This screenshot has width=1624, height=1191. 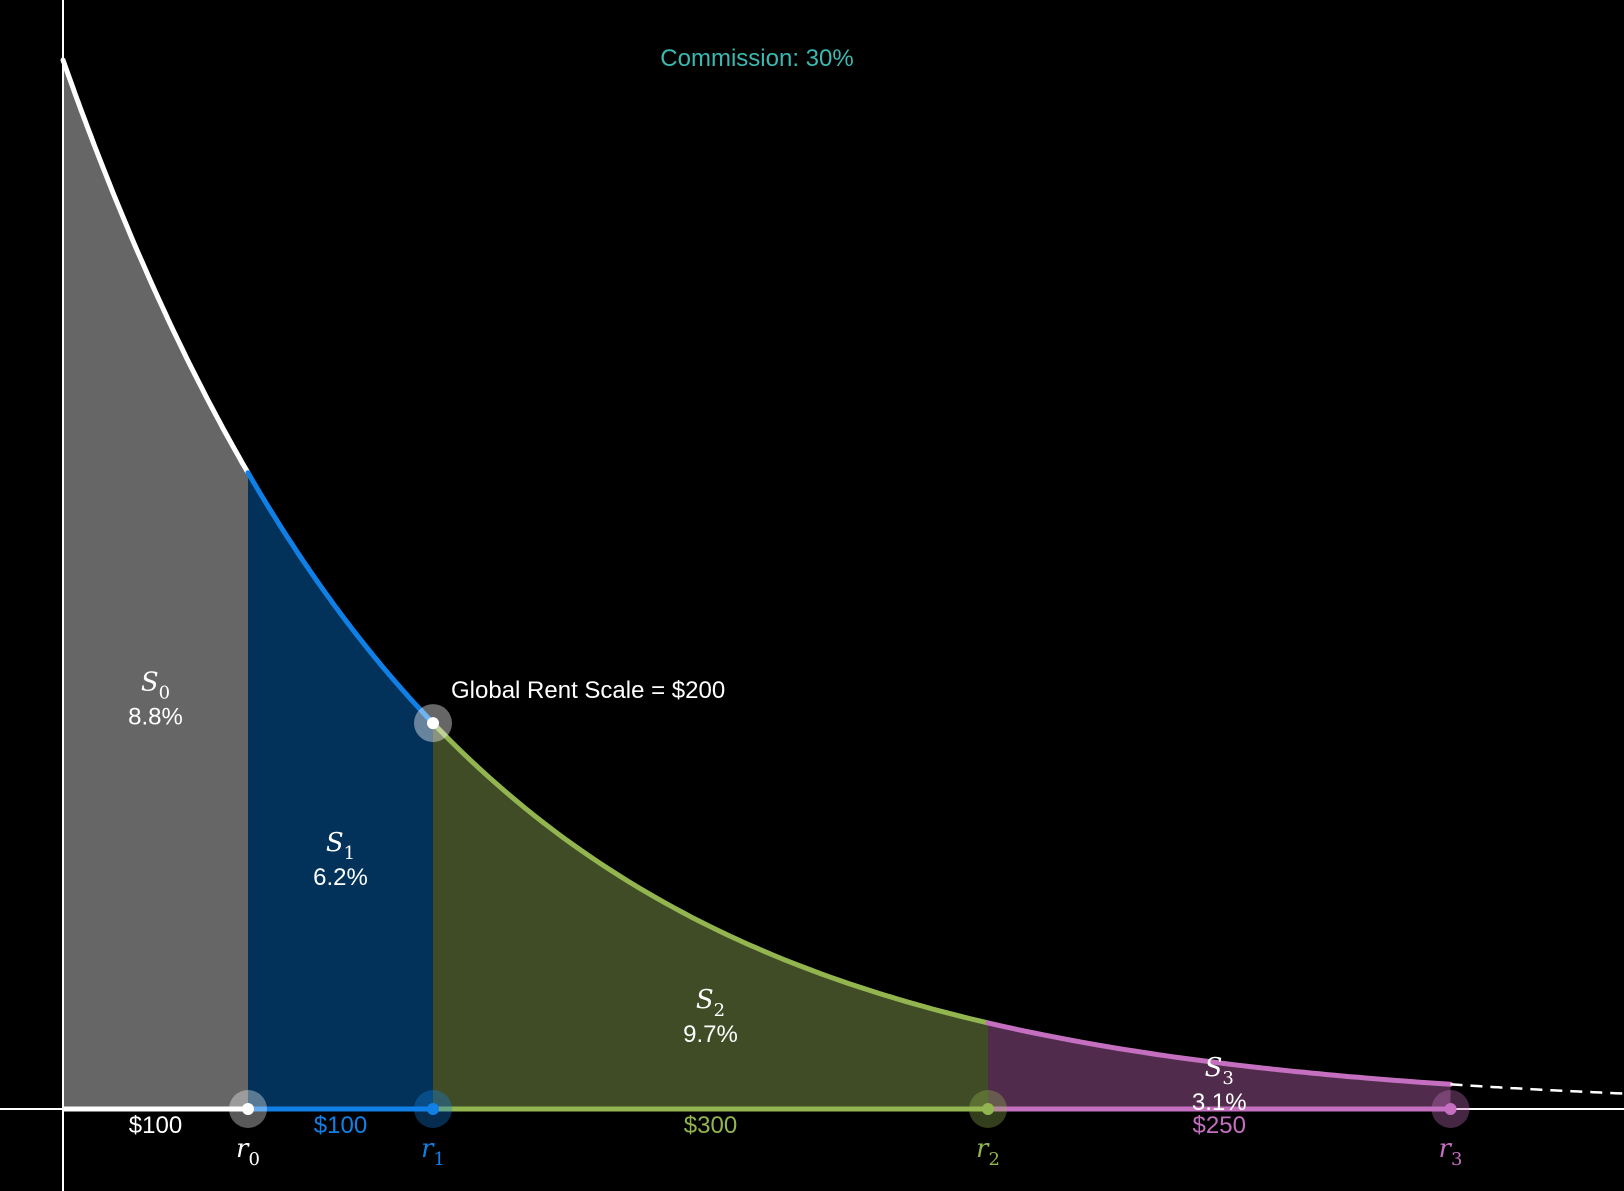 What do you see at coordinates (756, 58) in the screenshot?
I see `commission-label: Commission: 30%` at bounding box center [756, 58].